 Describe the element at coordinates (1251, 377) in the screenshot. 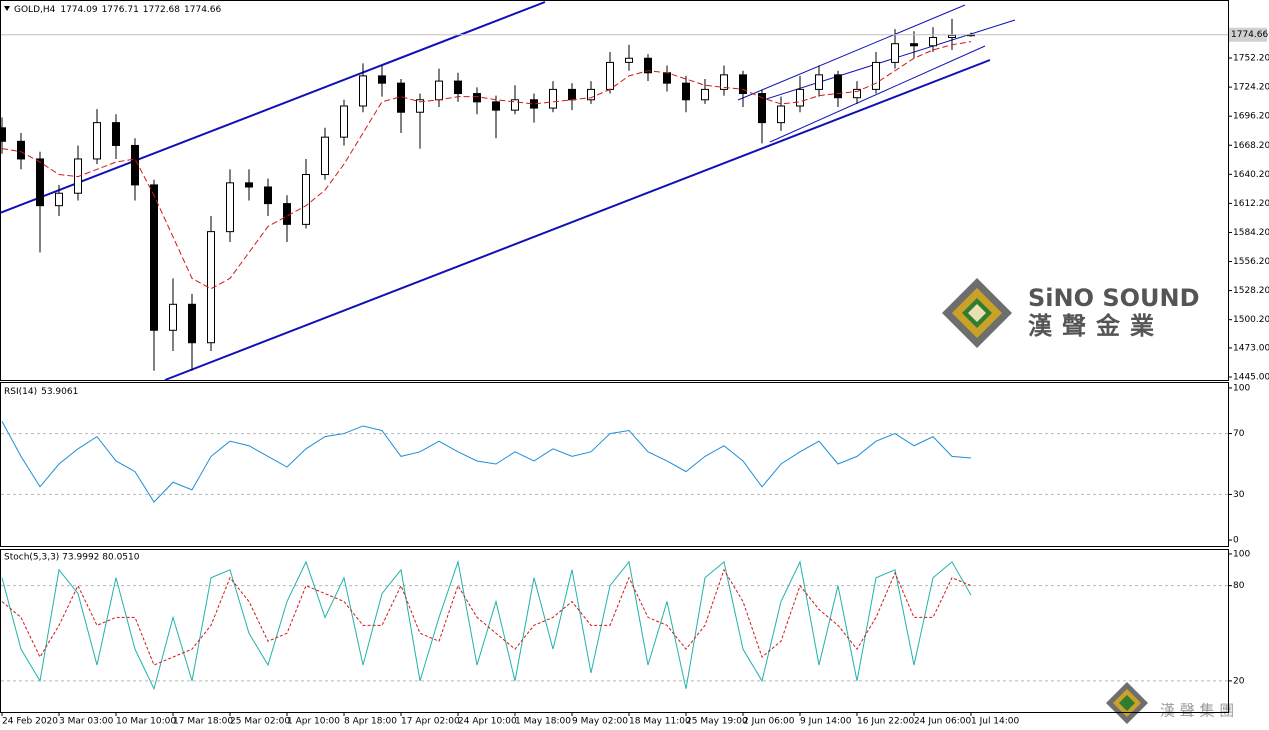

I see `y-tick-label: 1445.00` at that location.